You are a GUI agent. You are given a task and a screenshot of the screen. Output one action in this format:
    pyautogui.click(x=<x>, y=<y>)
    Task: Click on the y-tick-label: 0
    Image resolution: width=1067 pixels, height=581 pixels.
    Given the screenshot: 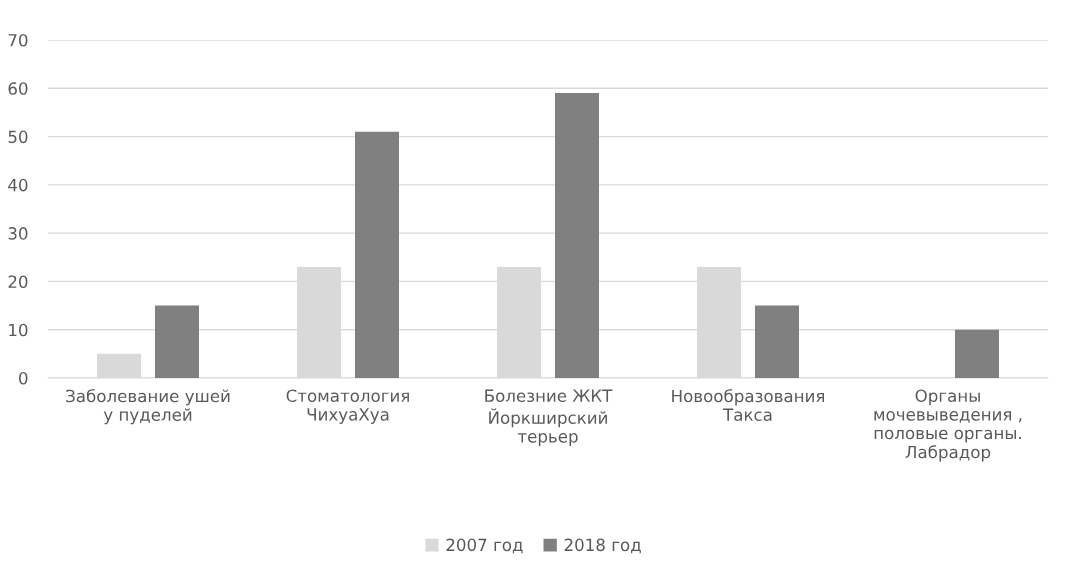 What is the action you would take?
    pyautogui.click(x=23, y=378)
    